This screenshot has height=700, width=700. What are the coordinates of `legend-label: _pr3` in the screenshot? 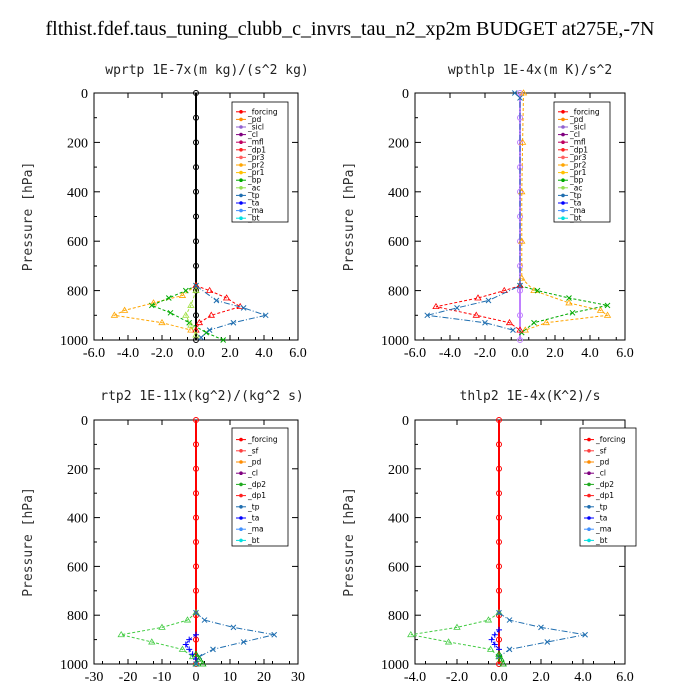 It's located at (256, 157).